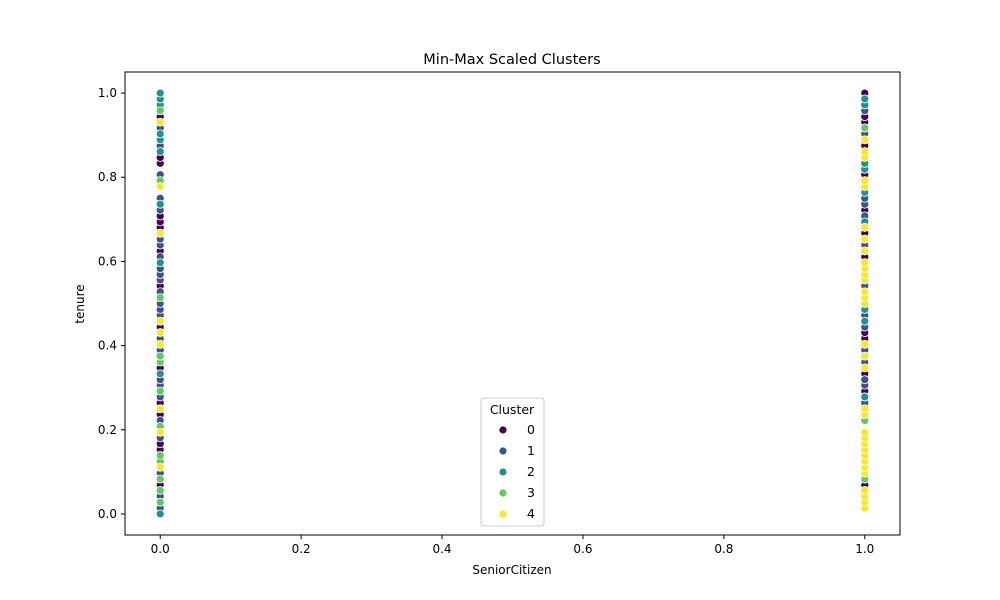 The image size is (1000, 600). What do you see at coordinates (301, 549) in the screenshot?
I see `x-tick-label: 0.2` at bounding box center [301, 549].